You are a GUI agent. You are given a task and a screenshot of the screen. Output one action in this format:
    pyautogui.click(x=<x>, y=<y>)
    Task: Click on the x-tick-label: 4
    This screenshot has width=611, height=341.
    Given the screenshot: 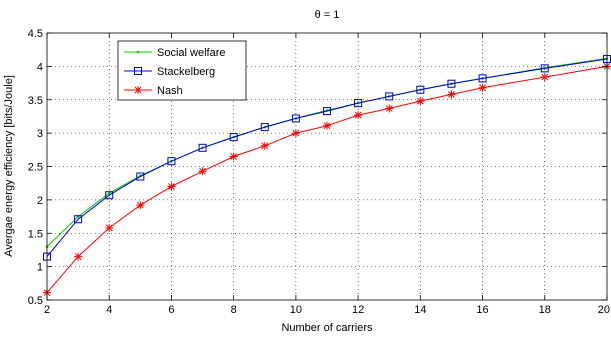 What is the action you would take?
    pyautogui.click(x=109, y=310)
    